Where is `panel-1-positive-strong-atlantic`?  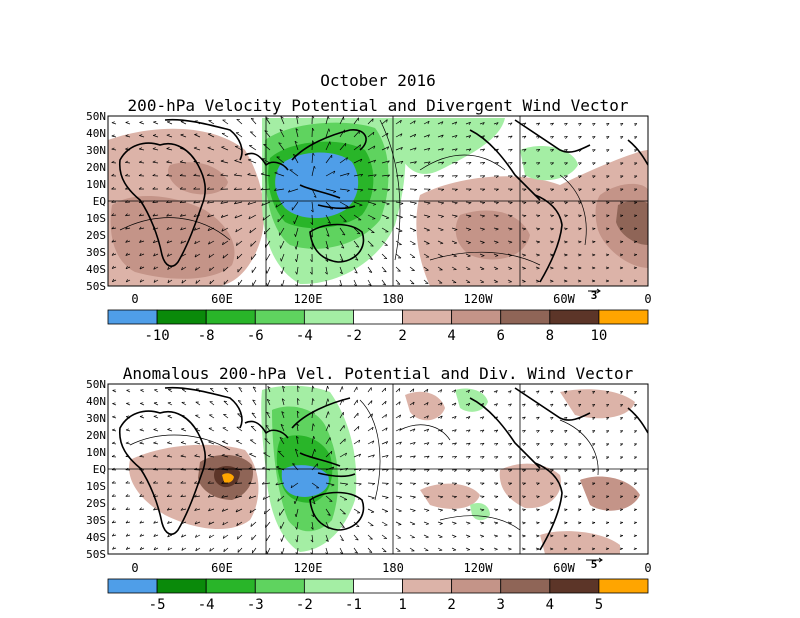 panel-1-positive-strong-atlantic is located at coordinates (632, 222).